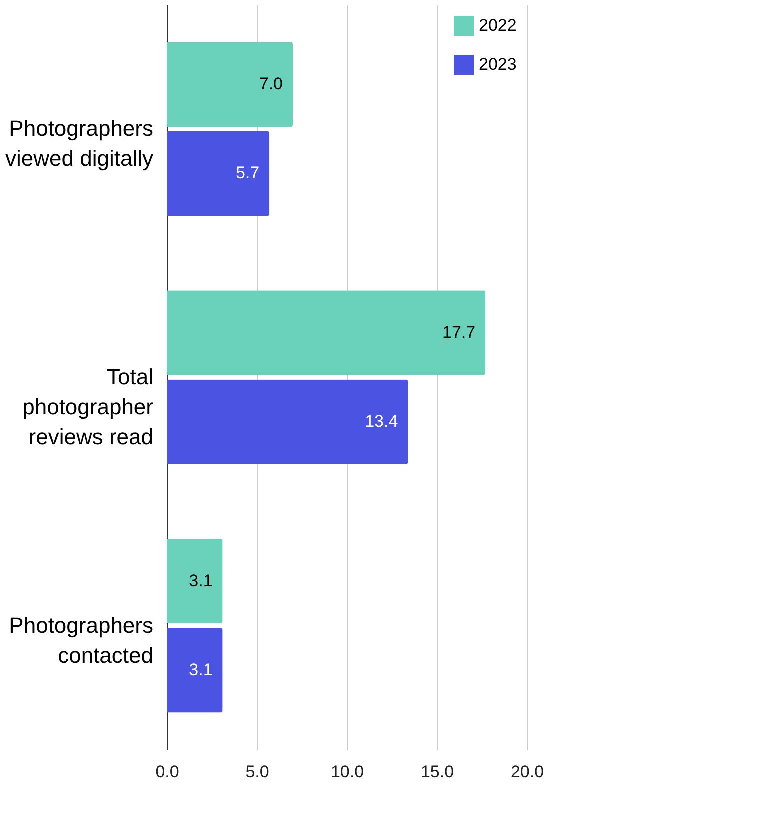 This screenshot has width=763, height=834. Describe the element at coordinates (347, 772) in the screenshot. I see `x-tick-label: 10.0` at that location.